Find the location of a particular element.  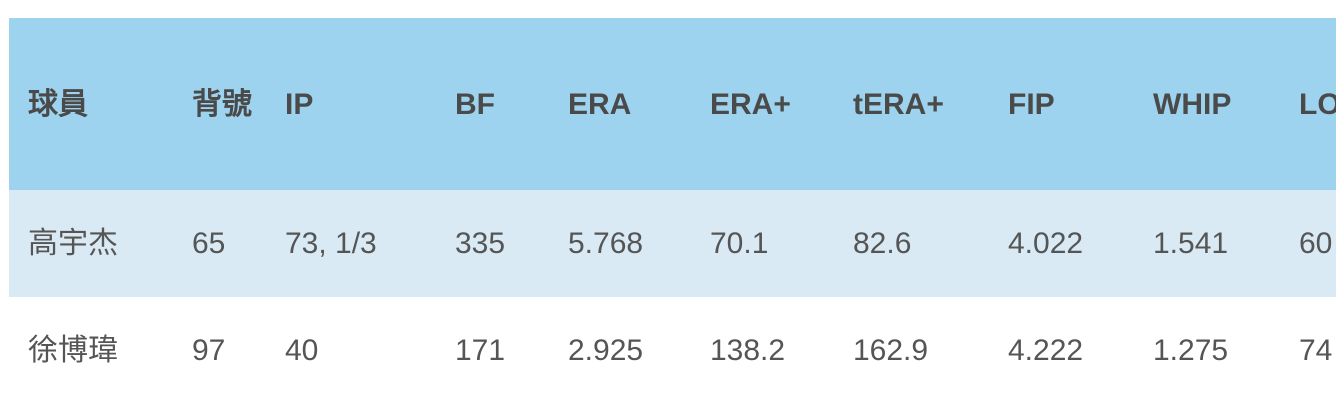

header-cell-ip: IP is located at coordinates (351, 104).